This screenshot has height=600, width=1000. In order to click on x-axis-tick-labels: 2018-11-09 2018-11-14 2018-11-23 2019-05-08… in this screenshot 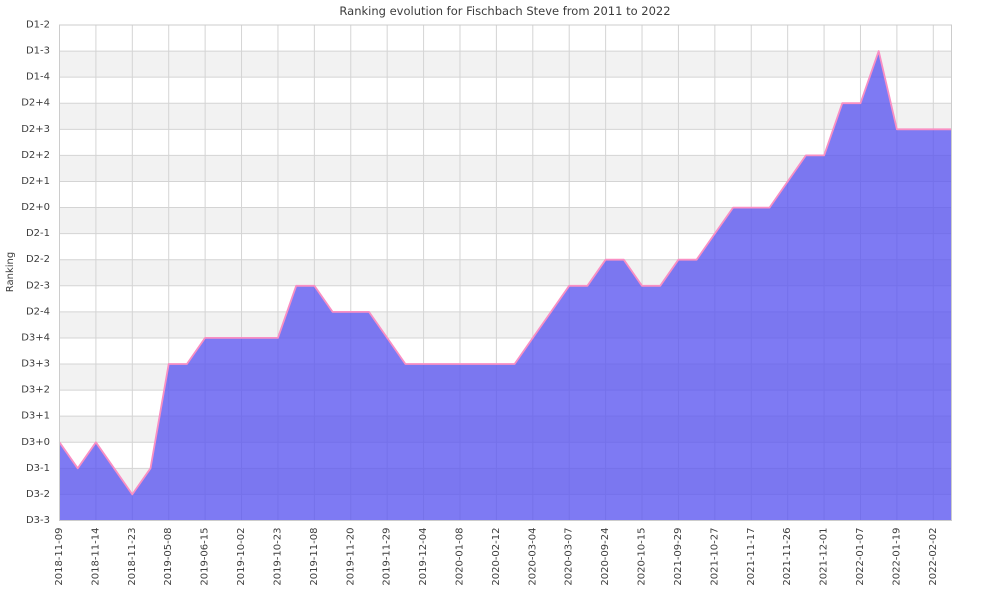, I will do `click(496, 557)`.